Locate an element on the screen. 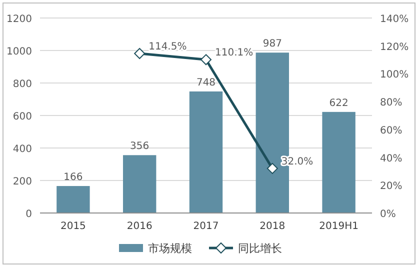  x-tick-label: 2019H1 is located at coordinates (338, 226).